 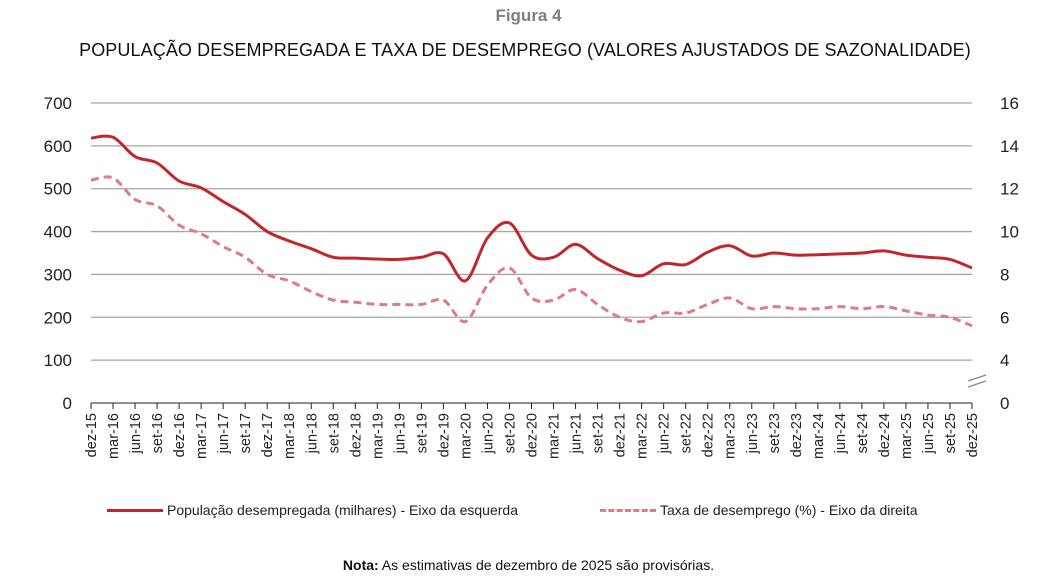 What do you see at coordinates (628, 510) in the screenshot?
I see `legend-swatch-dashed` at bounding box center [628, 510].